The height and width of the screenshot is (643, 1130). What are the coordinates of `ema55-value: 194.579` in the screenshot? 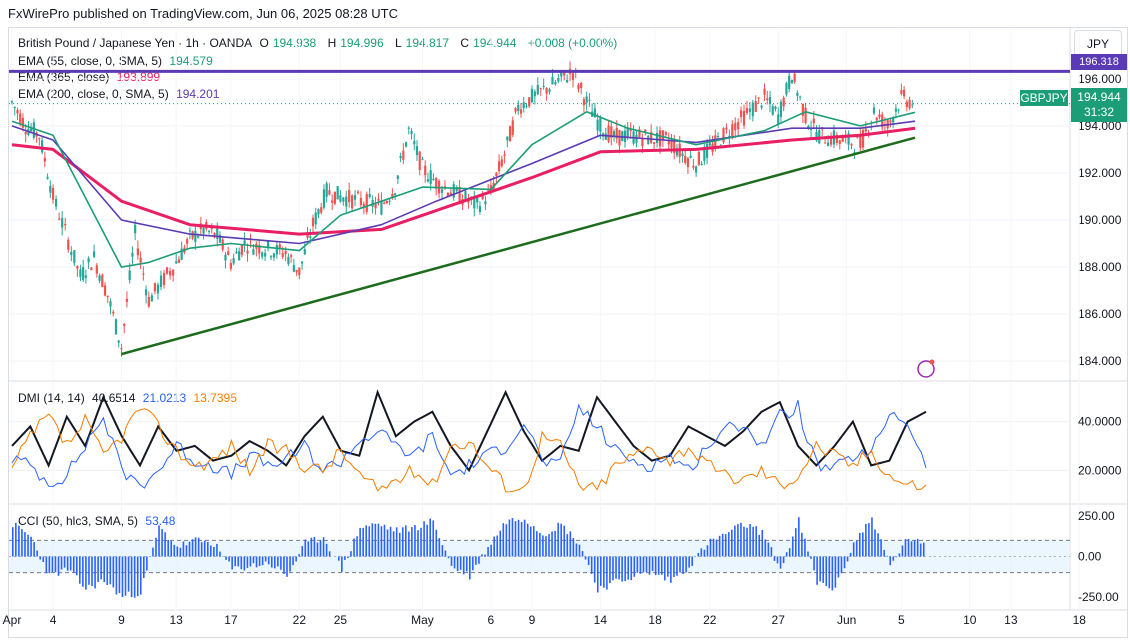 It's located at (191, 61).